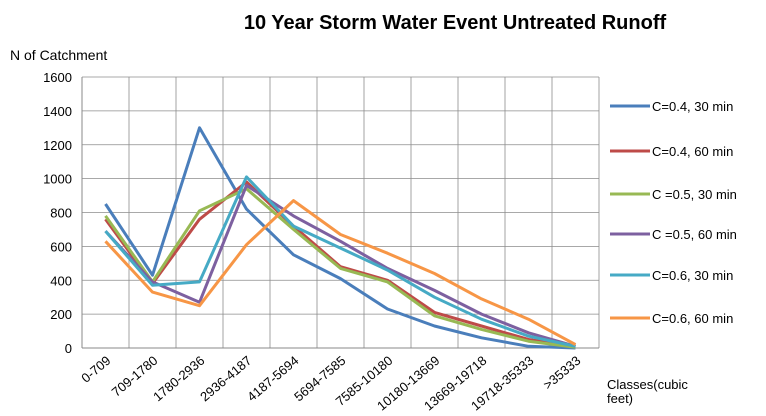 Image resolution: width=766 pixels, height=416 pixels. What do you see at coordinates (61, 246) in the screenshot?
I see `y-tick-label: 600` at bounding box center [61, 246].